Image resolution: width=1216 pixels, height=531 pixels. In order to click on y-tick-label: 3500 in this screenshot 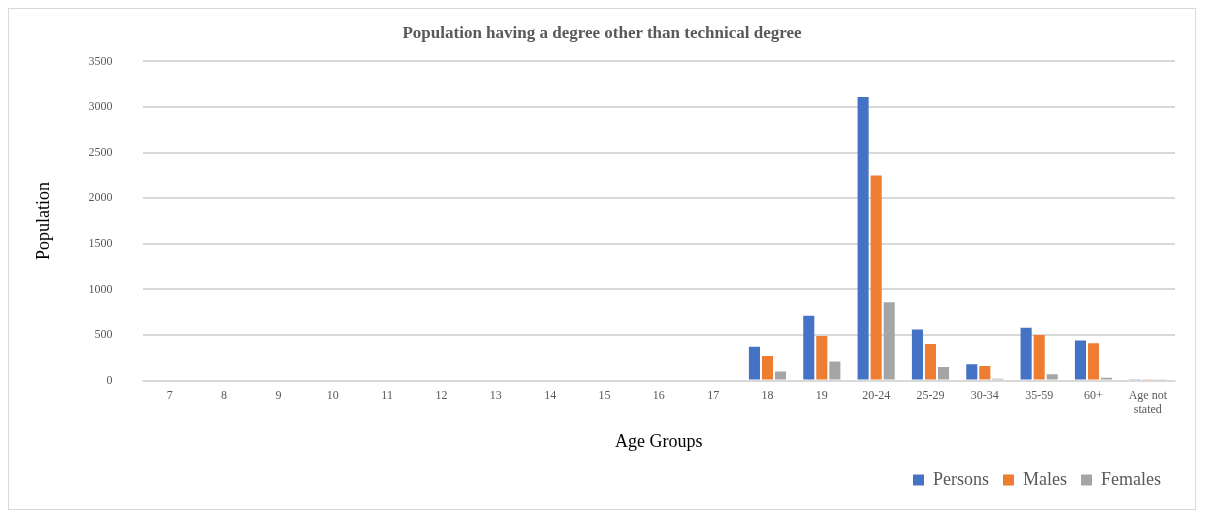, I will do `click(100, 60)`.